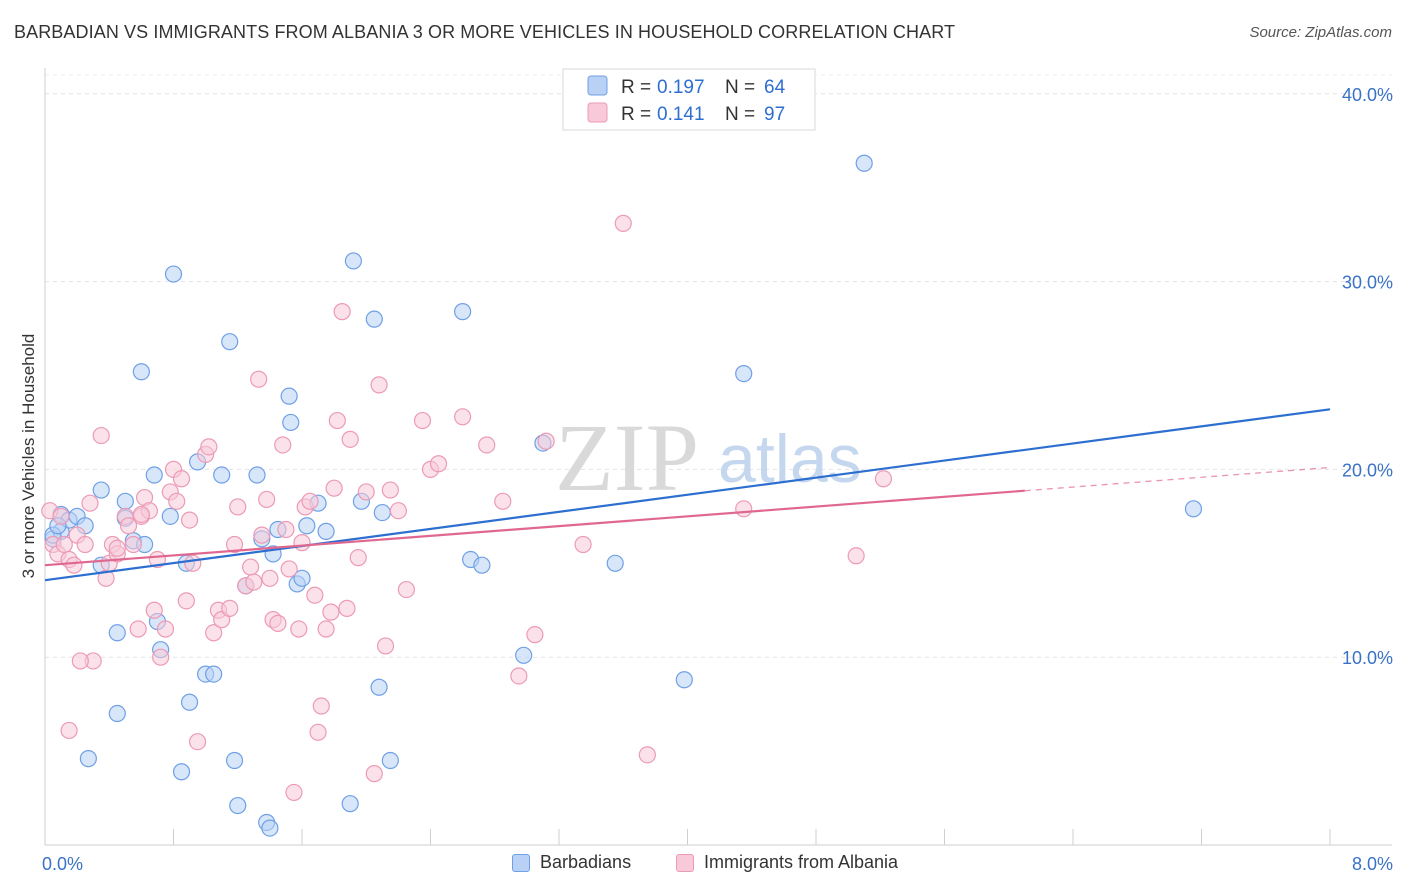 The image size is (1406, 892). I want to click on legend-swatch-albania, so click(597, 112).